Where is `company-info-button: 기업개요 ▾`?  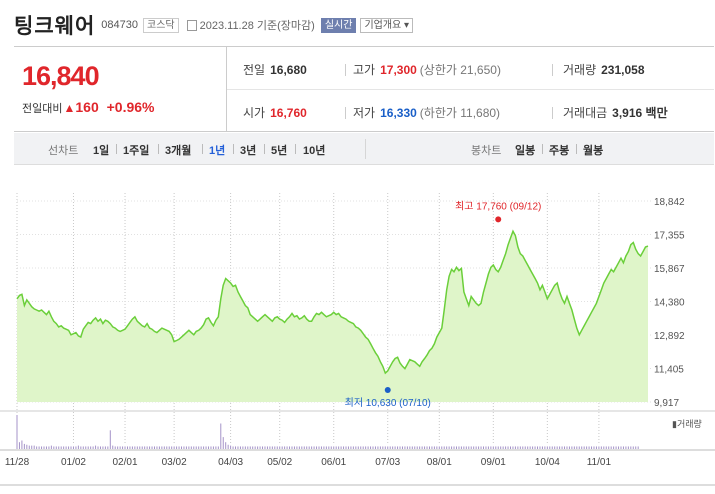
company-info-button: 기업개요 ▾ is located at coordinates (387, 25).